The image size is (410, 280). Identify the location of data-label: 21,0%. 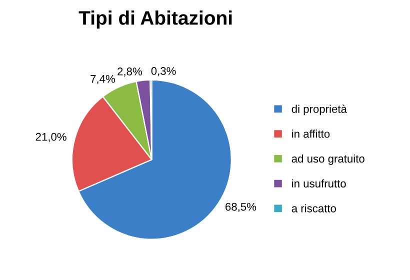
(51, 137).